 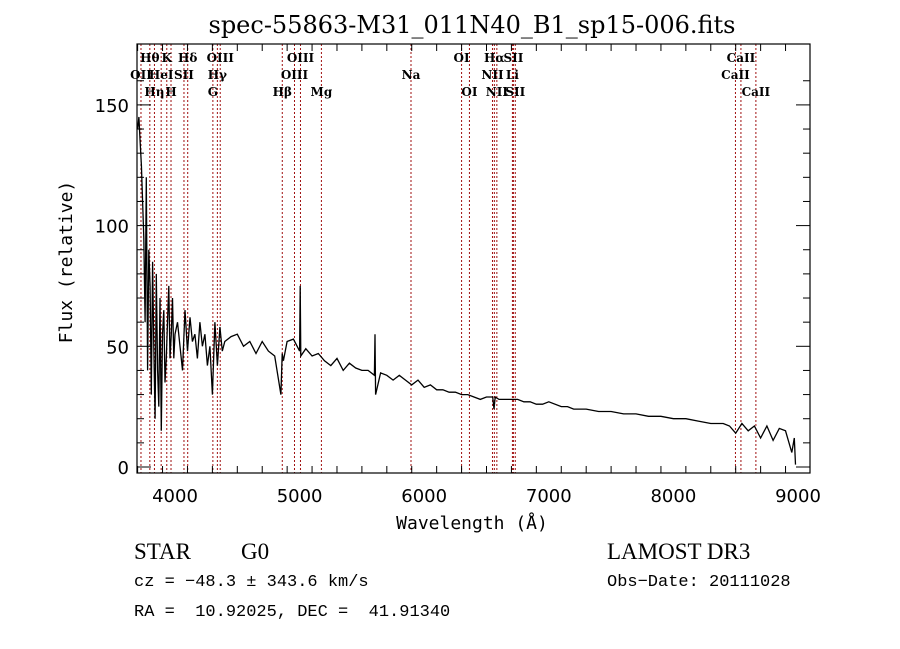 I want to click on spectral-line-label: OII, so click(x=141, y=75).